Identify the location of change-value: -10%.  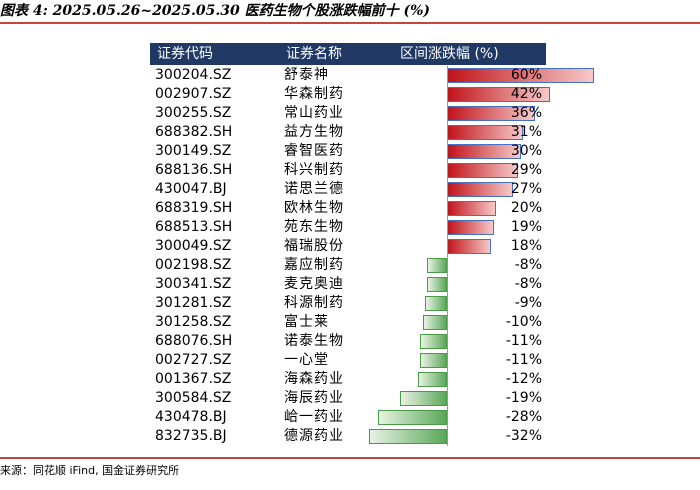
(523, 322).